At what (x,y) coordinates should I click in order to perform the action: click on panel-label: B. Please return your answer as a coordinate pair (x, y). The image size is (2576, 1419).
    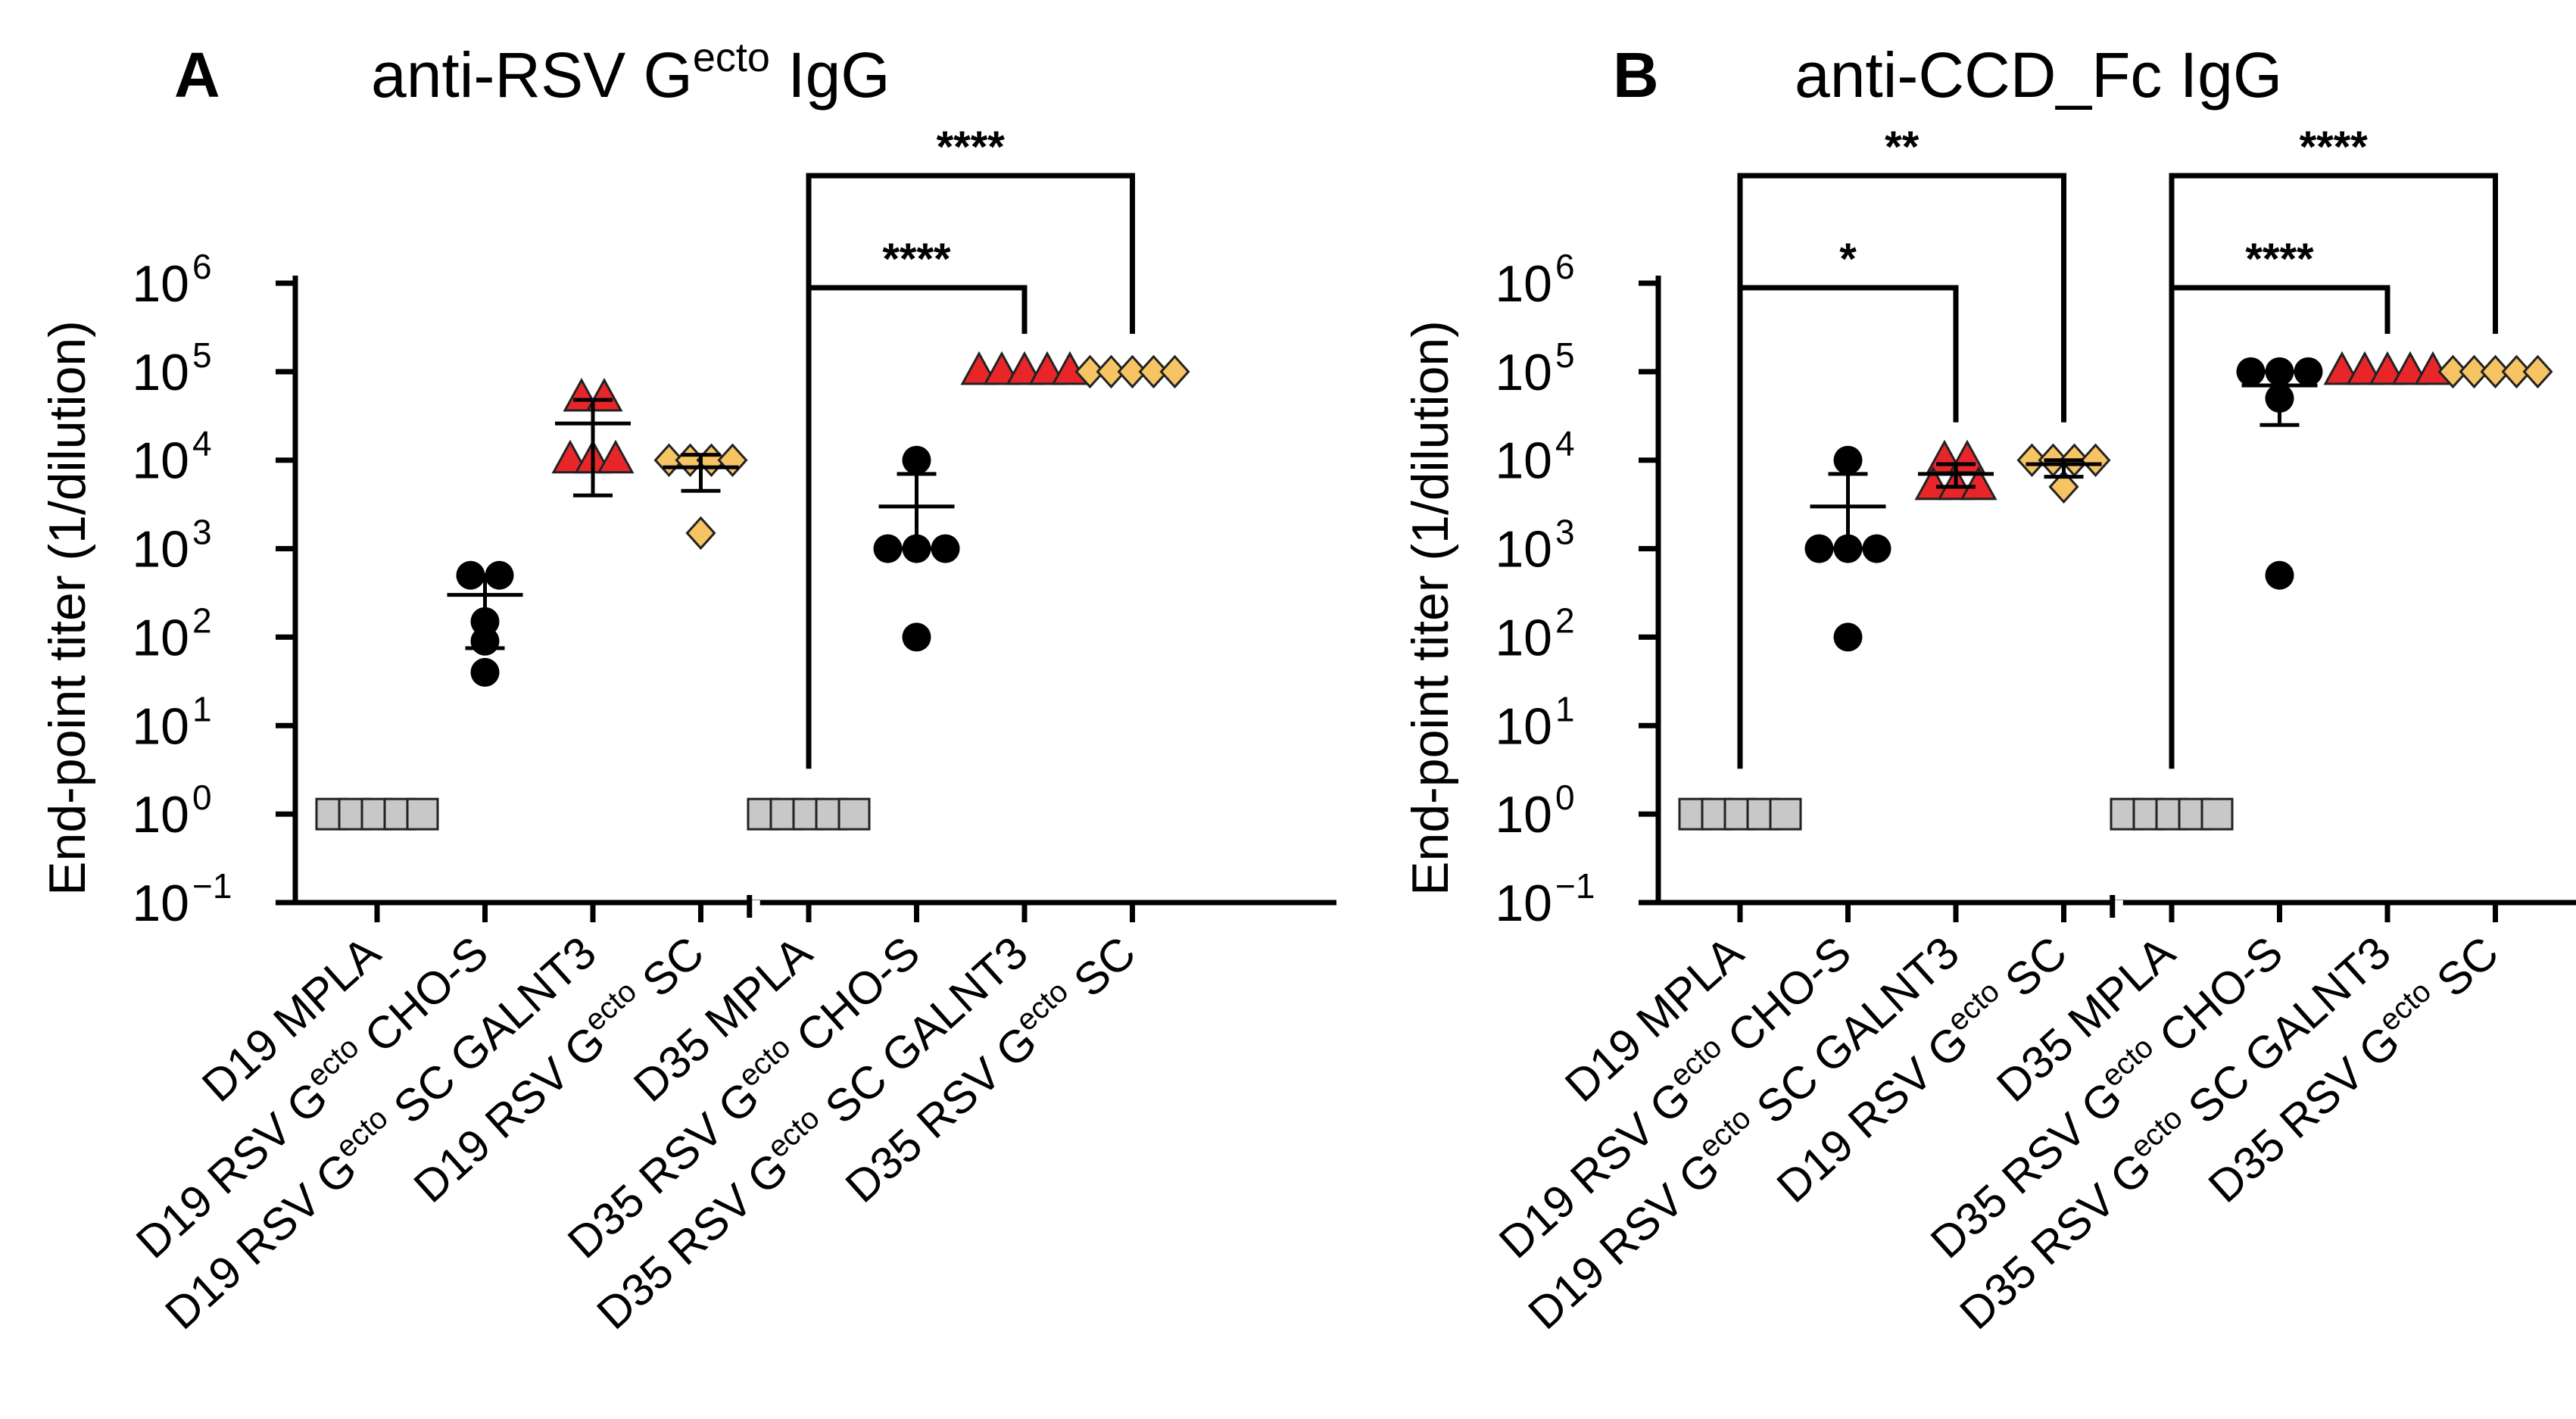
    Looking at the image, I should click on (1636, 75).